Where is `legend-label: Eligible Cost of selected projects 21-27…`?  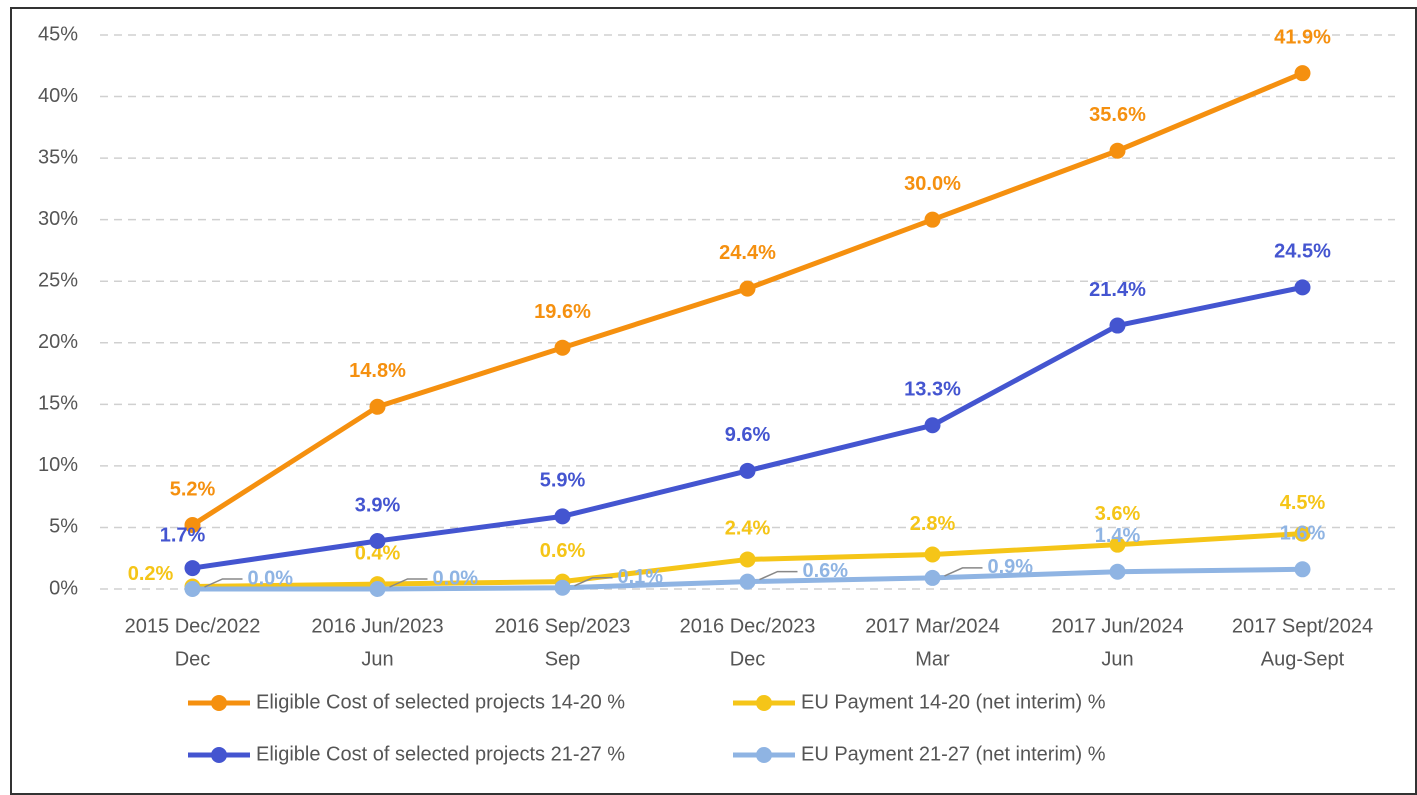
legend-label: Eligible Cost of selected projects 21-27… is located at coordinates (440, 754).